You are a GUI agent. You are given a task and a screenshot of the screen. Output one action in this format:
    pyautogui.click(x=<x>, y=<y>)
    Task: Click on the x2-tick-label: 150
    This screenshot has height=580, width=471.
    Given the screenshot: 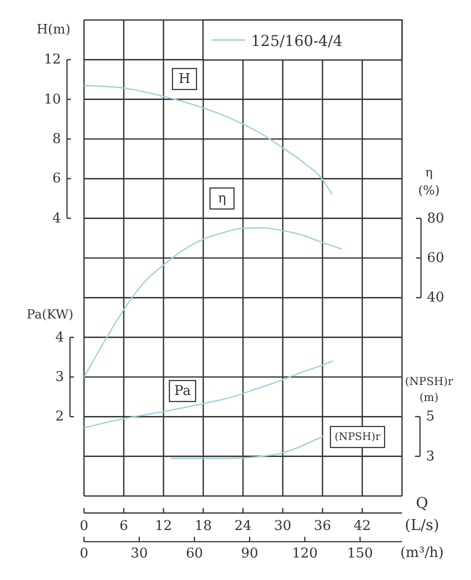 What is the action you would take?
    pyautogui.click(x=360, y=554)
    